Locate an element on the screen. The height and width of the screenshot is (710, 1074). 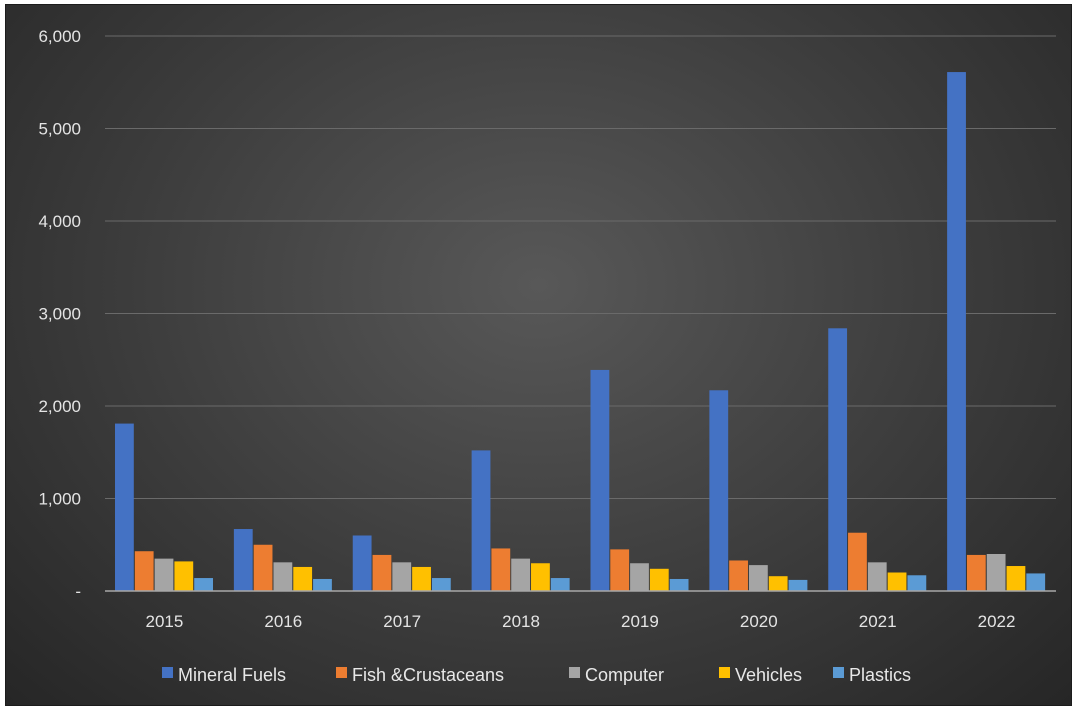
y-axis-ticks: - 1,000 2,000 3,000 4,000 5,000 6,000 is located at coordinates (59, 314).